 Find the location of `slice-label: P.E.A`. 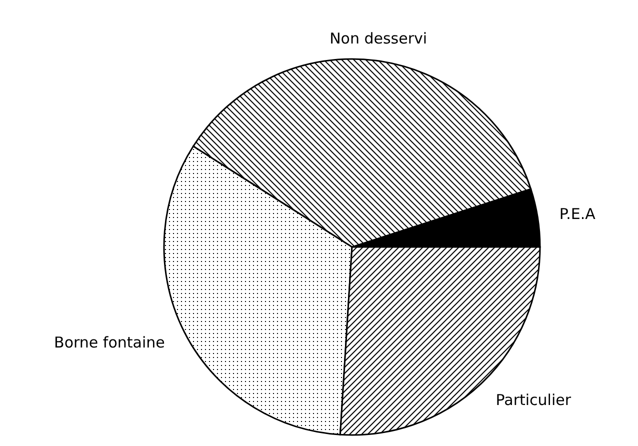

slice-label: P.E.A is located at coordinates (577, 214).